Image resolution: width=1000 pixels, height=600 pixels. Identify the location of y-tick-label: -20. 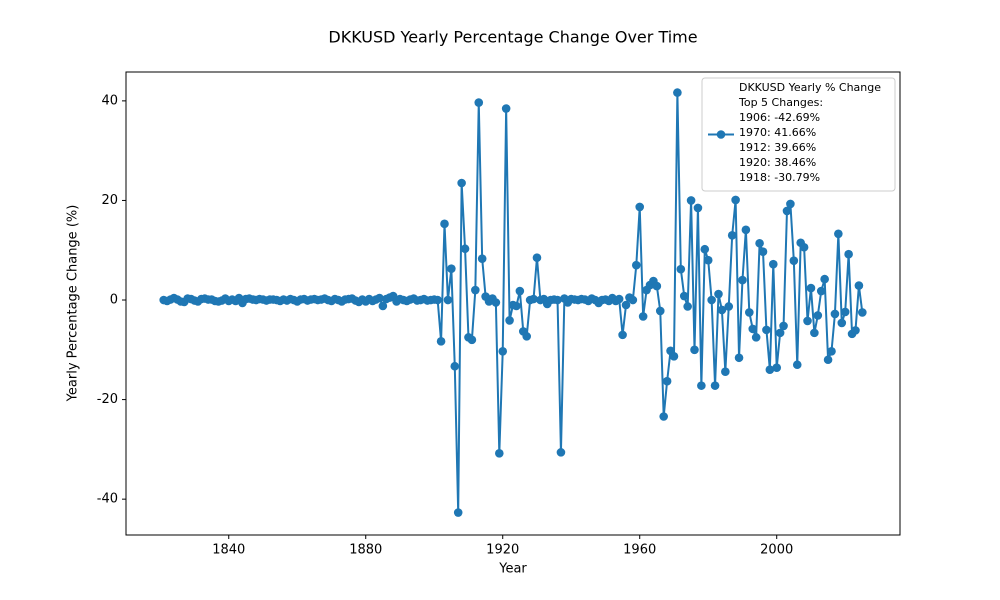
(107, 399).